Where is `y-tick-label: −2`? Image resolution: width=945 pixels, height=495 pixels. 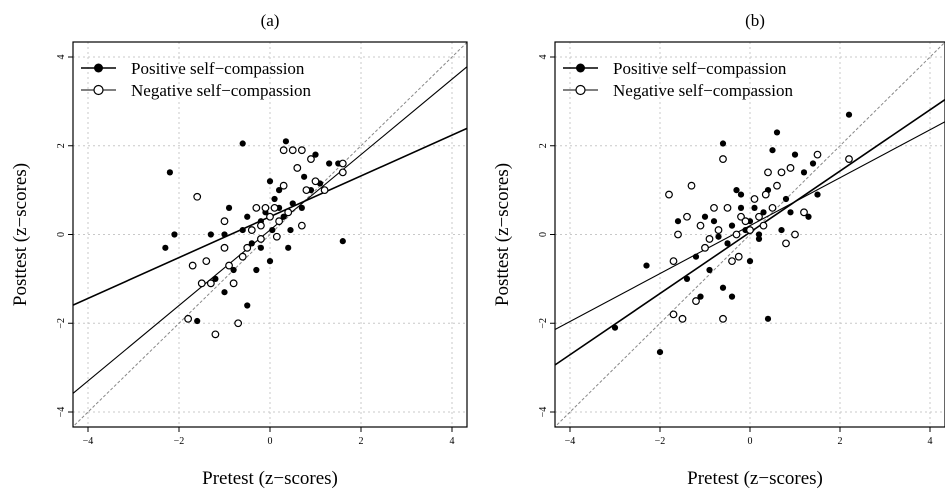 y-tick-label: −2 is located at coordinates (61, 323).